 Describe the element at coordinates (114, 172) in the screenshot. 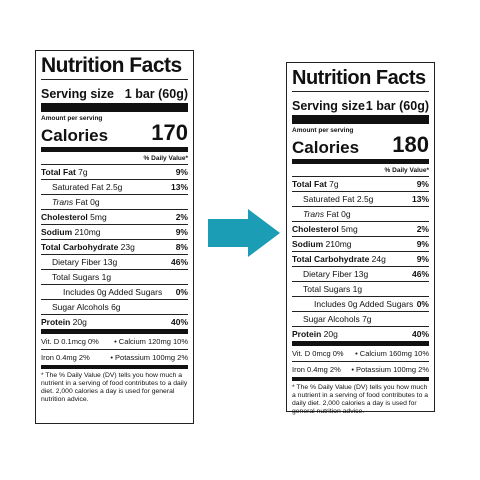

I see `total-fat-row: Total Fat 7g 9%` at that location.